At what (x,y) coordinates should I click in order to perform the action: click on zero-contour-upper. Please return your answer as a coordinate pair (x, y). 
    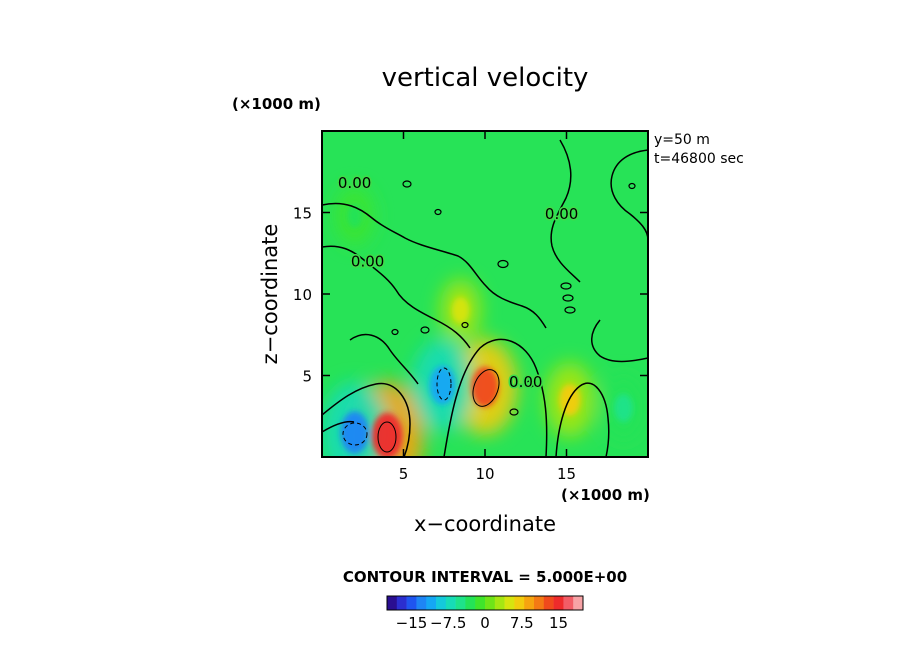
    Looking at the image, I should click on (434, 275).